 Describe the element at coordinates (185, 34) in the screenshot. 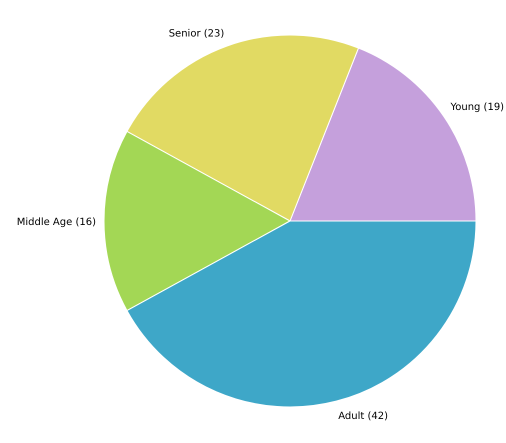

I see `slice-label: Senior` at that location.